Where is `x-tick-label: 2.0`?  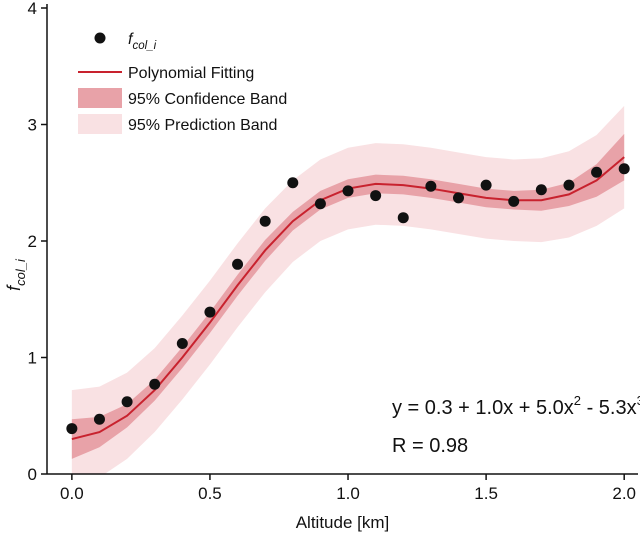 x-tick-label: 2.0 is located at coordinates (624, 493).